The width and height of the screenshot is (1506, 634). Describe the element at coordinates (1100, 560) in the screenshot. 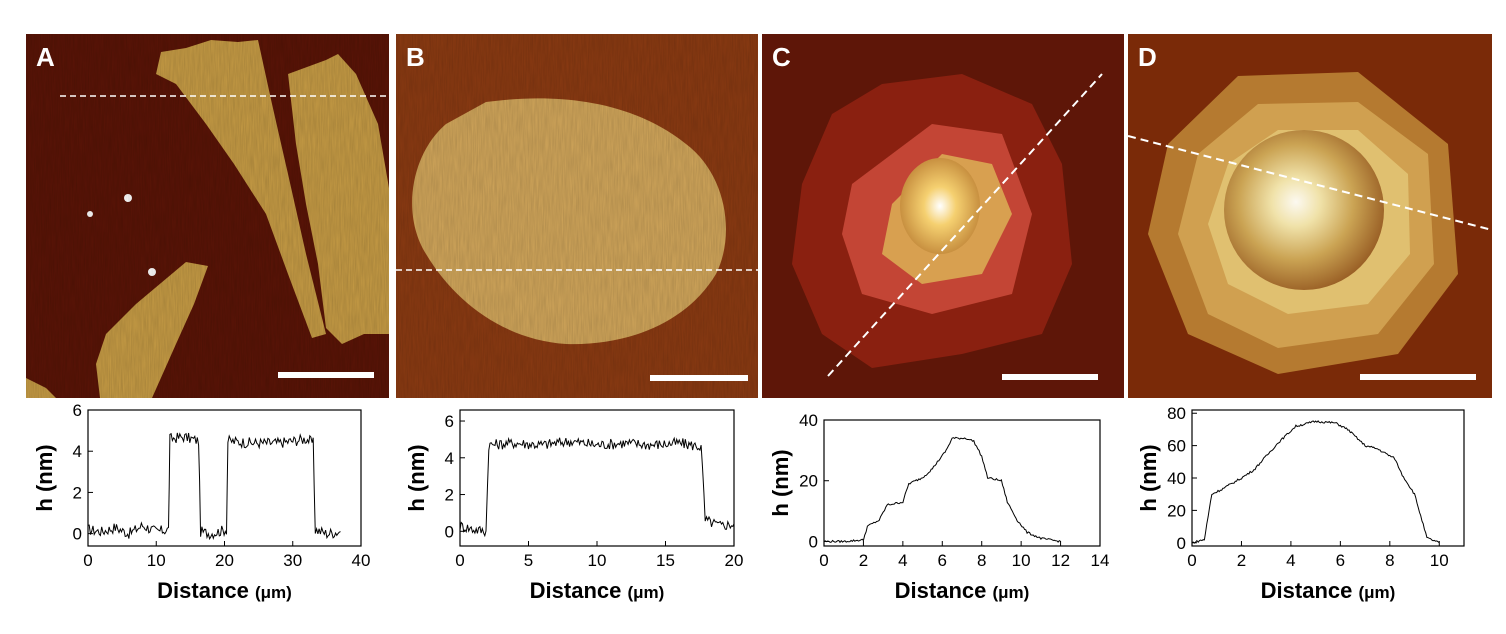

I see `x-tick-label: 14` at that location.